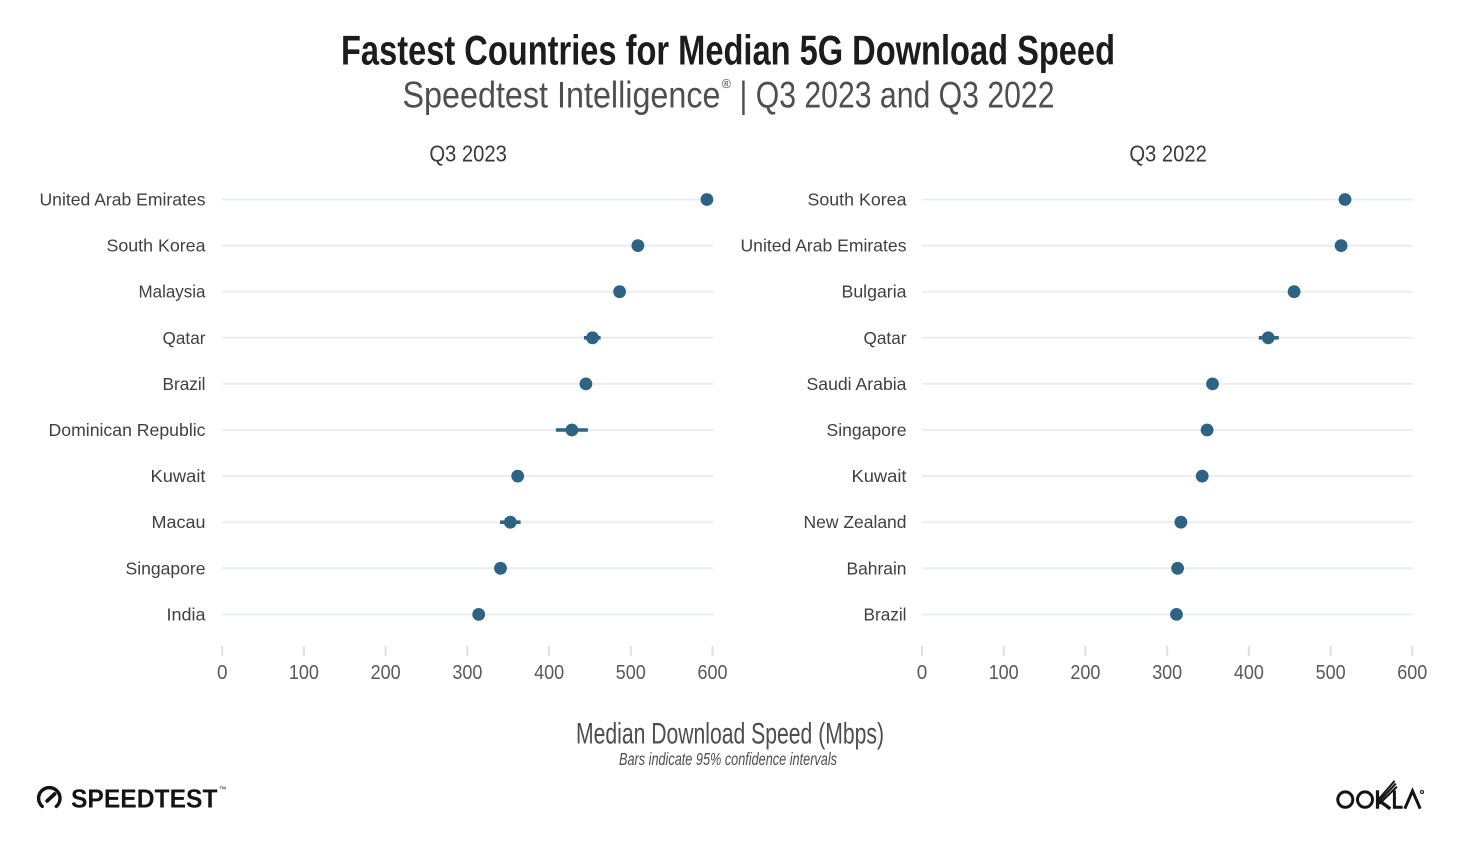 This screenshot has height=860, width=1482. What do you see at coordinates (562, 94) in the screenshot?
I see `svg-text: Speedtest Intelligence` at bounding box center [562, 94].